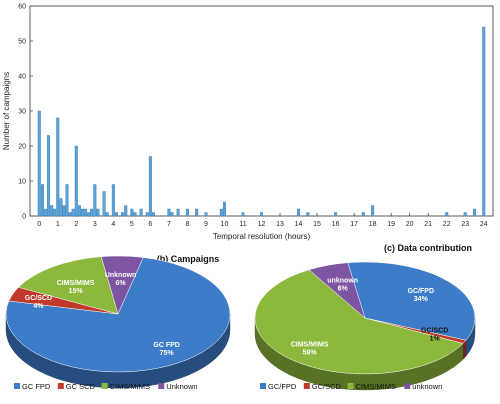  What do you see at coordinates (391, 224) in the screenshot?
I see `x-tick-label: 19` at bounding box center [391, 224].